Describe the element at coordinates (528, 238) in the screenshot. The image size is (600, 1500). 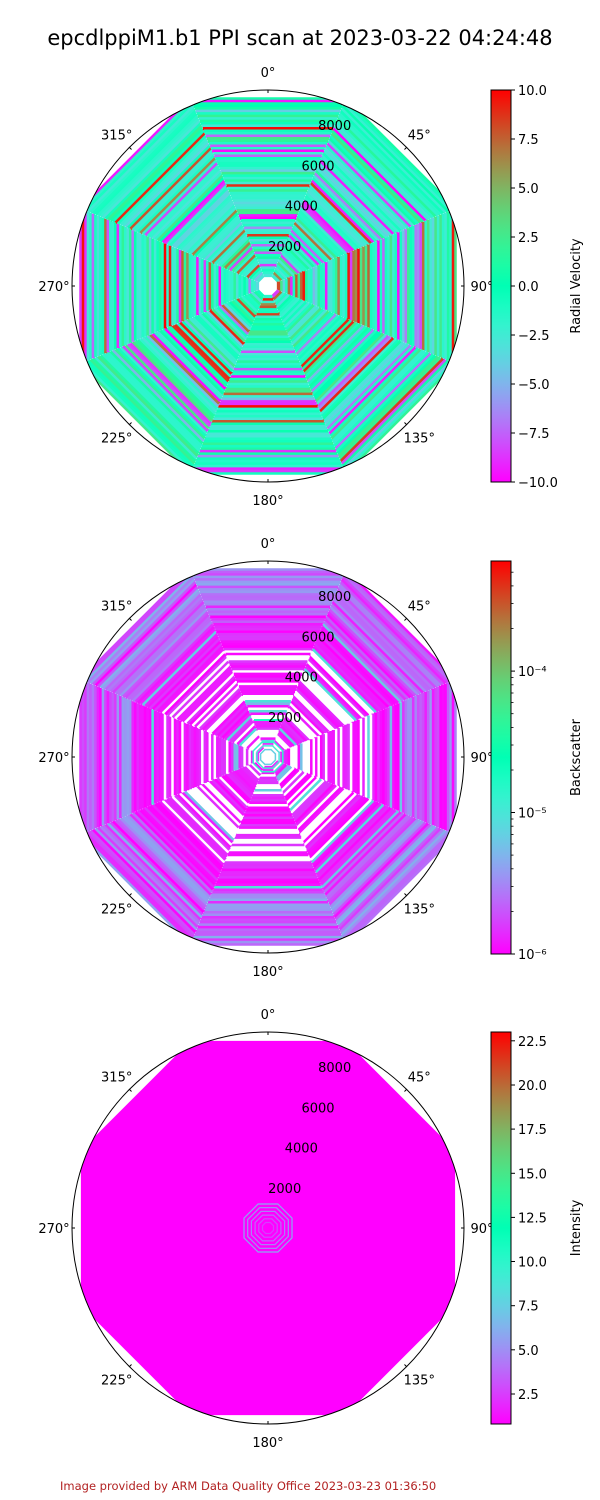
I see `colorbar-tick-label: 2.5` at that location.